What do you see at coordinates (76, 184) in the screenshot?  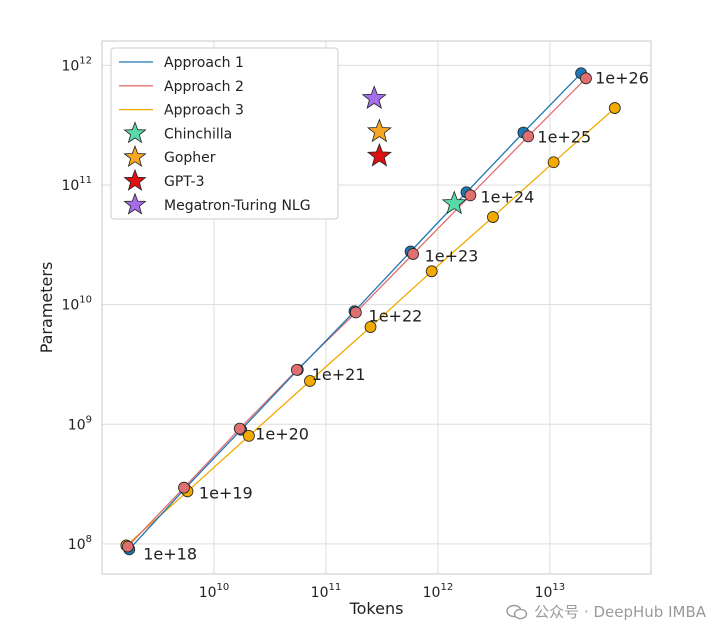 I see `y-tick-label: 10¹¹` at bounding box center [76, 184].